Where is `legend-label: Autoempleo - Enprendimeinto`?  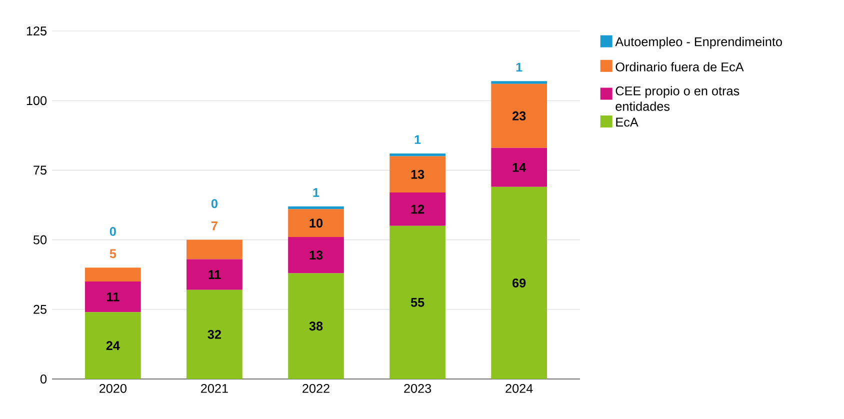
legend-label: Autoempleo - Enprendimeinto is located at coordinates (698, 42).